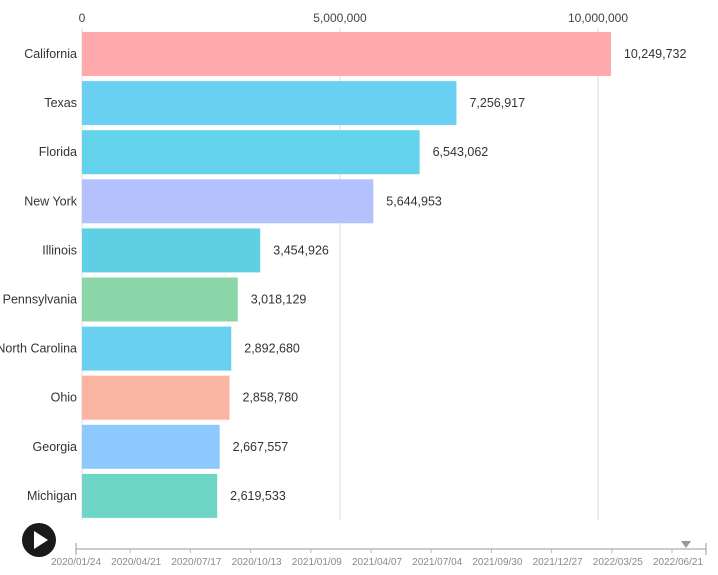 The height and width of the screenshot is (575, 718). What do you see at coordinates (655, 54) in the screenshot?
I see `value-label: 10,249,732` at bounding box center [655, 54].